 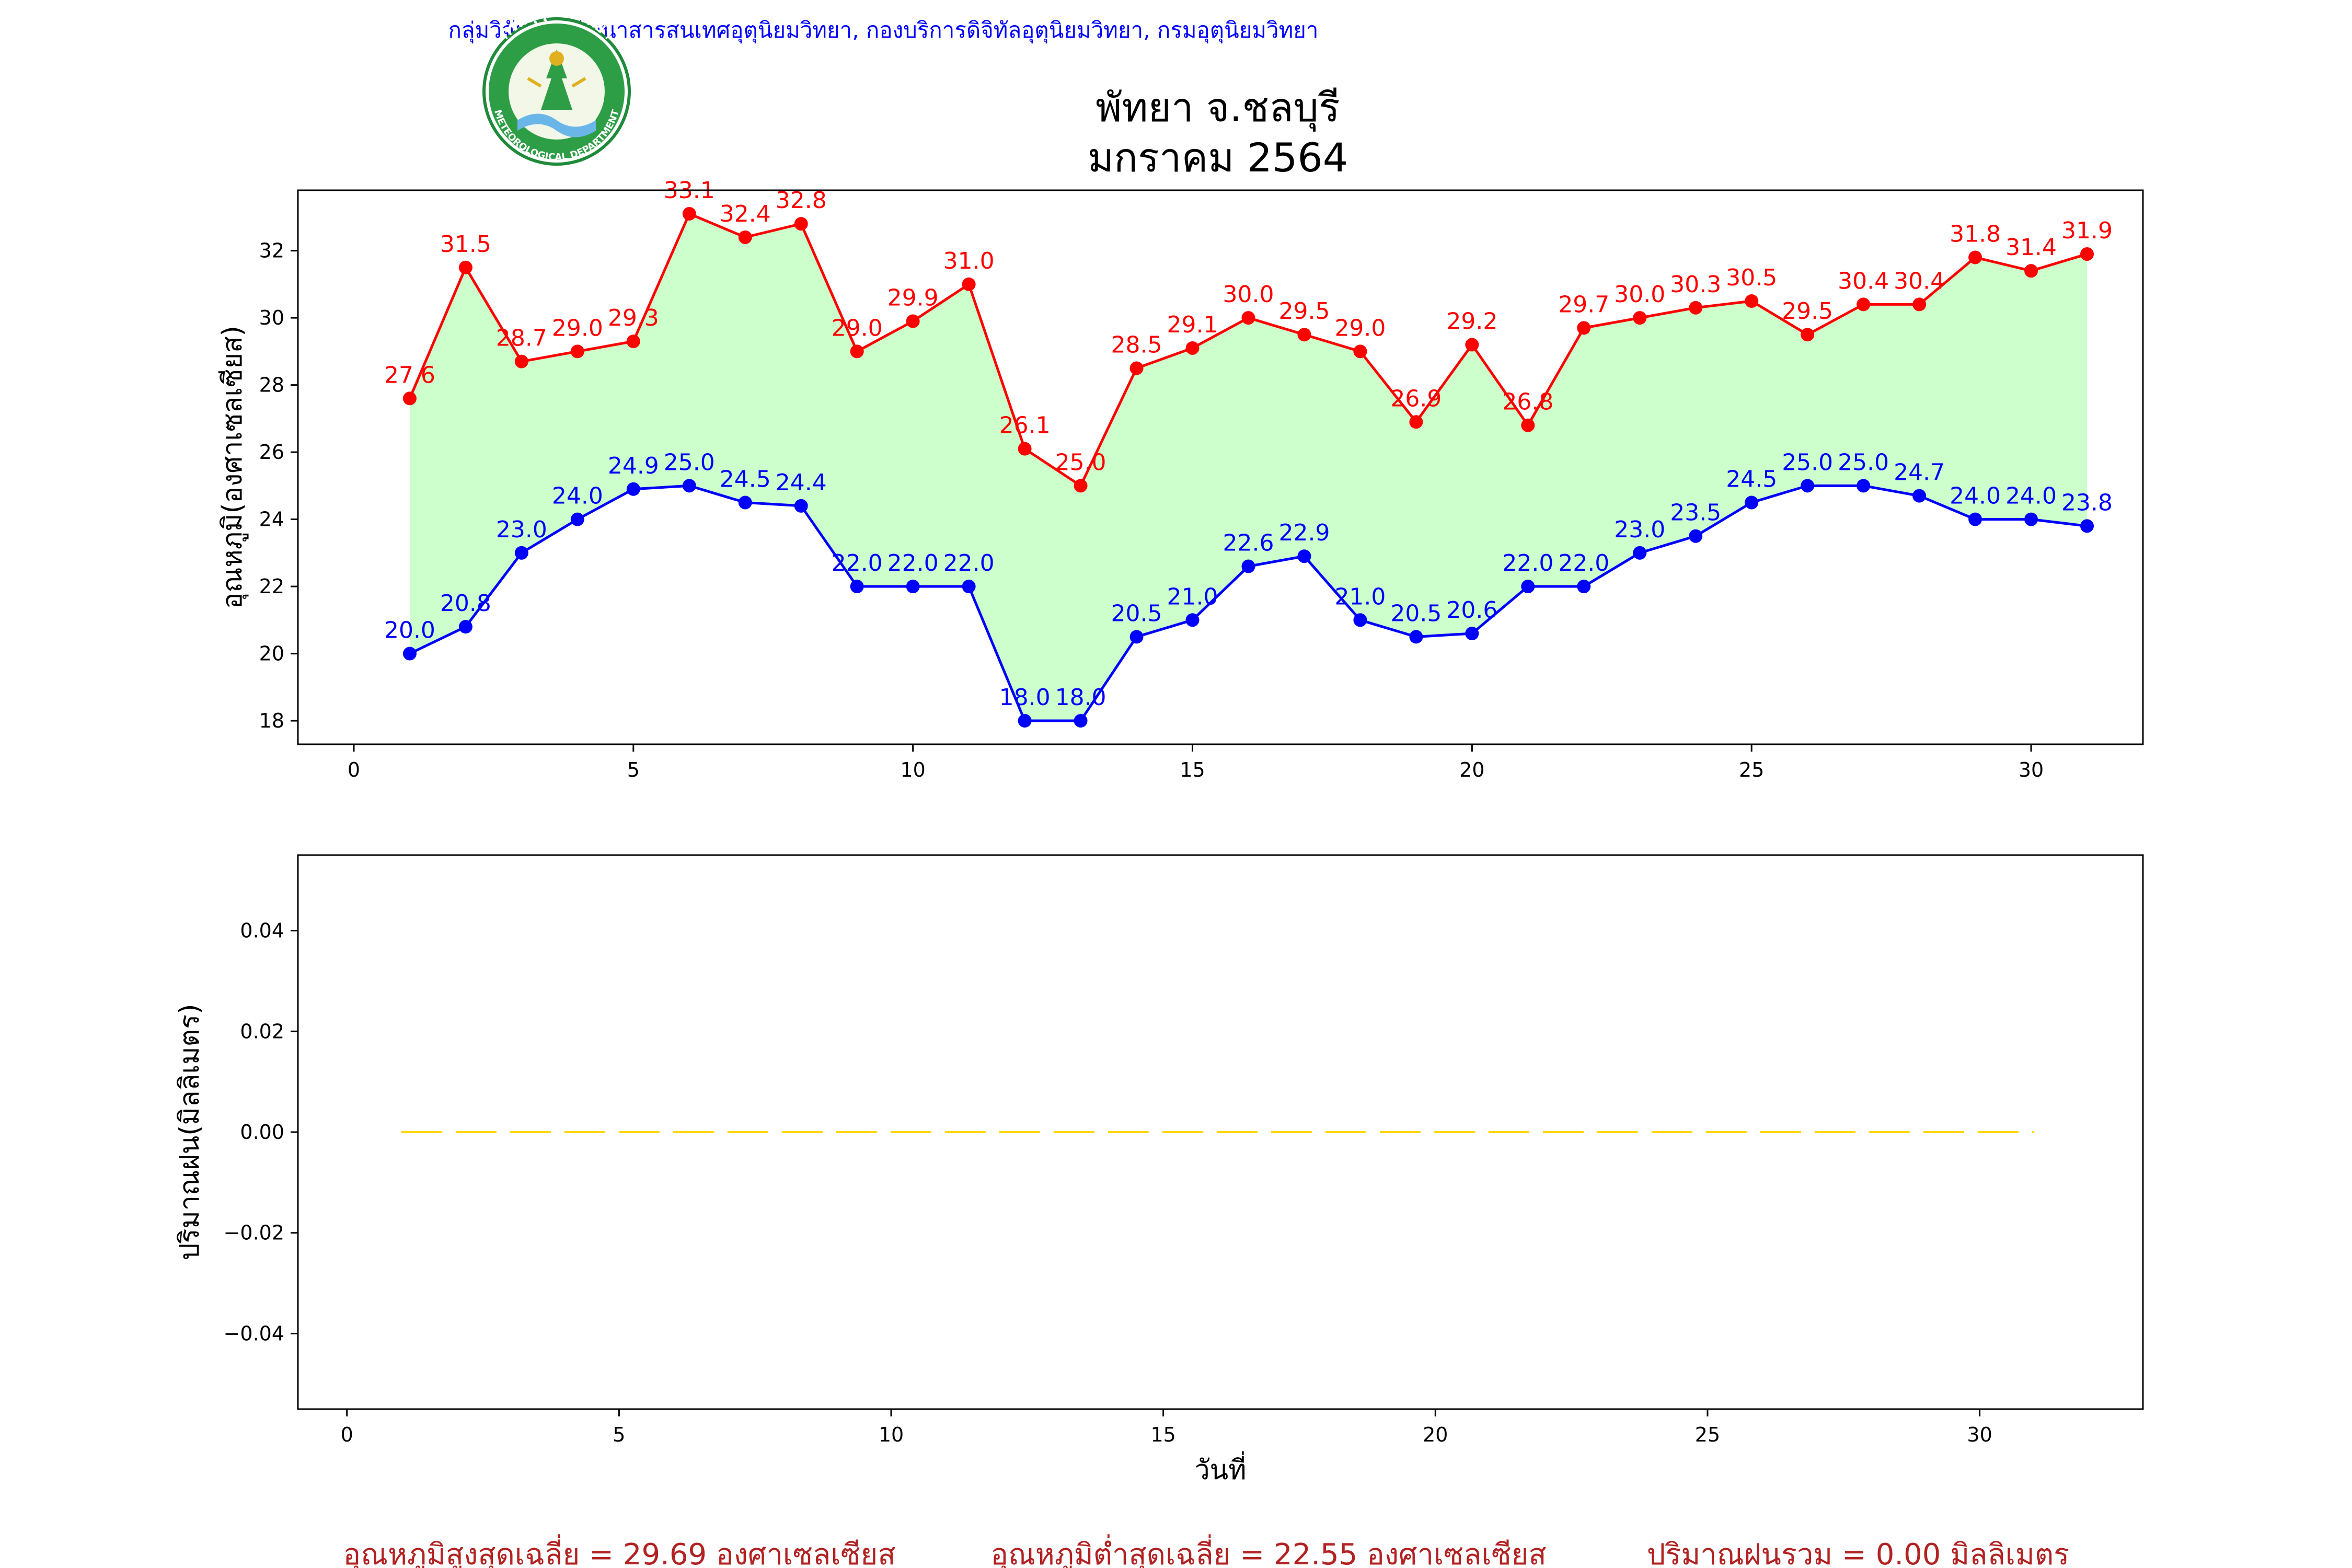 I want to click on temperature-x-tick-label: 30, so click(x=2031, y=769).